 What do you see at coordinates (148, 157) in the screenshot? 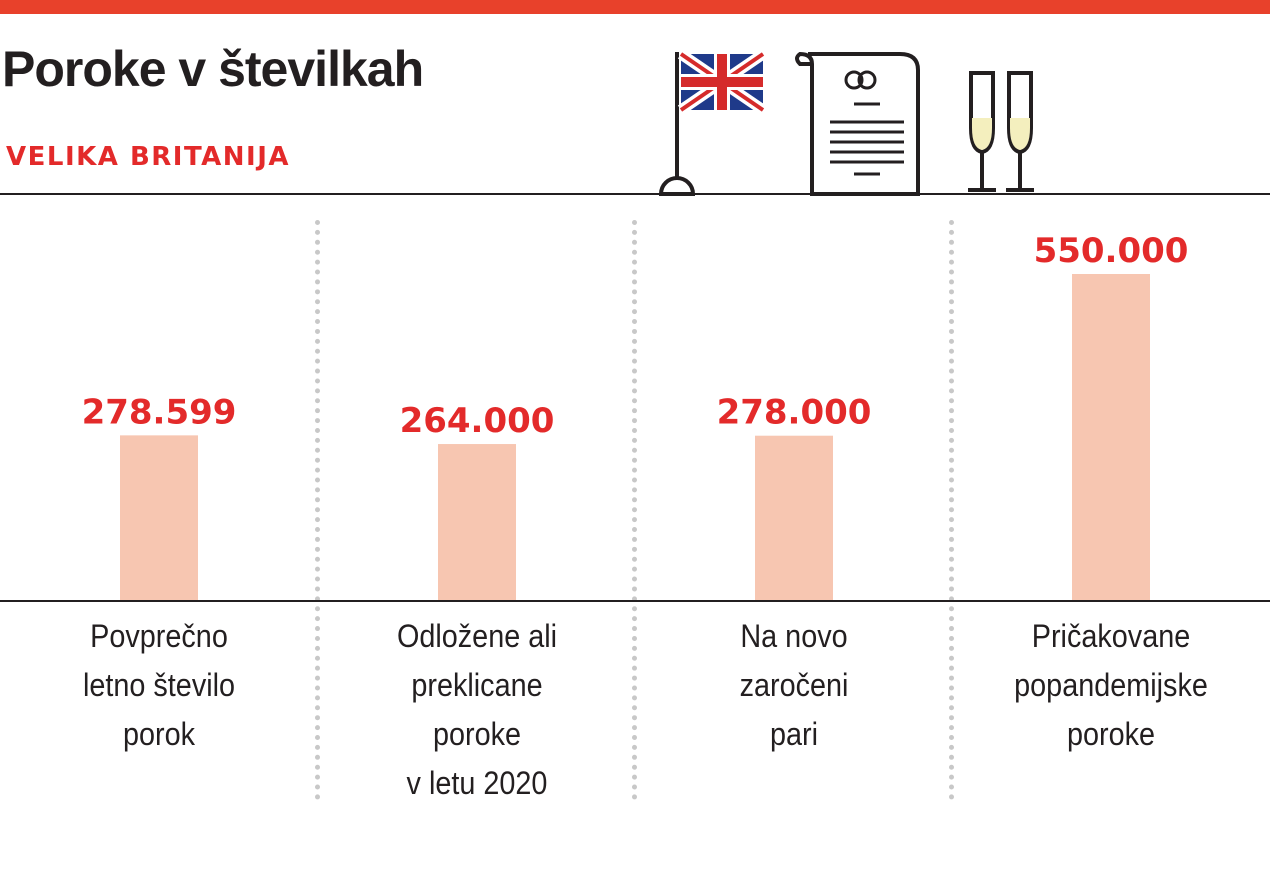
I see `page-subtitle: VELIKA BRITANIJA` at bounding box center [148, 157].